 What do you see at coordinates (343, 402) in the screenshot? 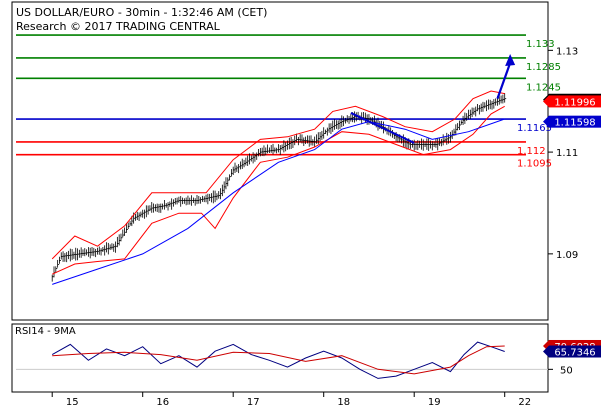
I see `x-tick-label: 18` at bounding box center [343, 402].